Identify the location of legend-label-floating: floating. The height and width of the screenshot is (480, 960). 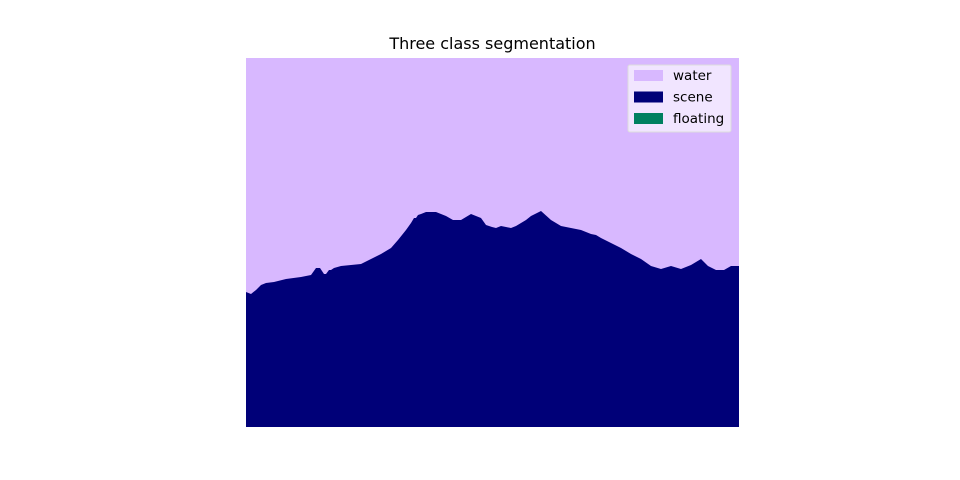
(698, 119).